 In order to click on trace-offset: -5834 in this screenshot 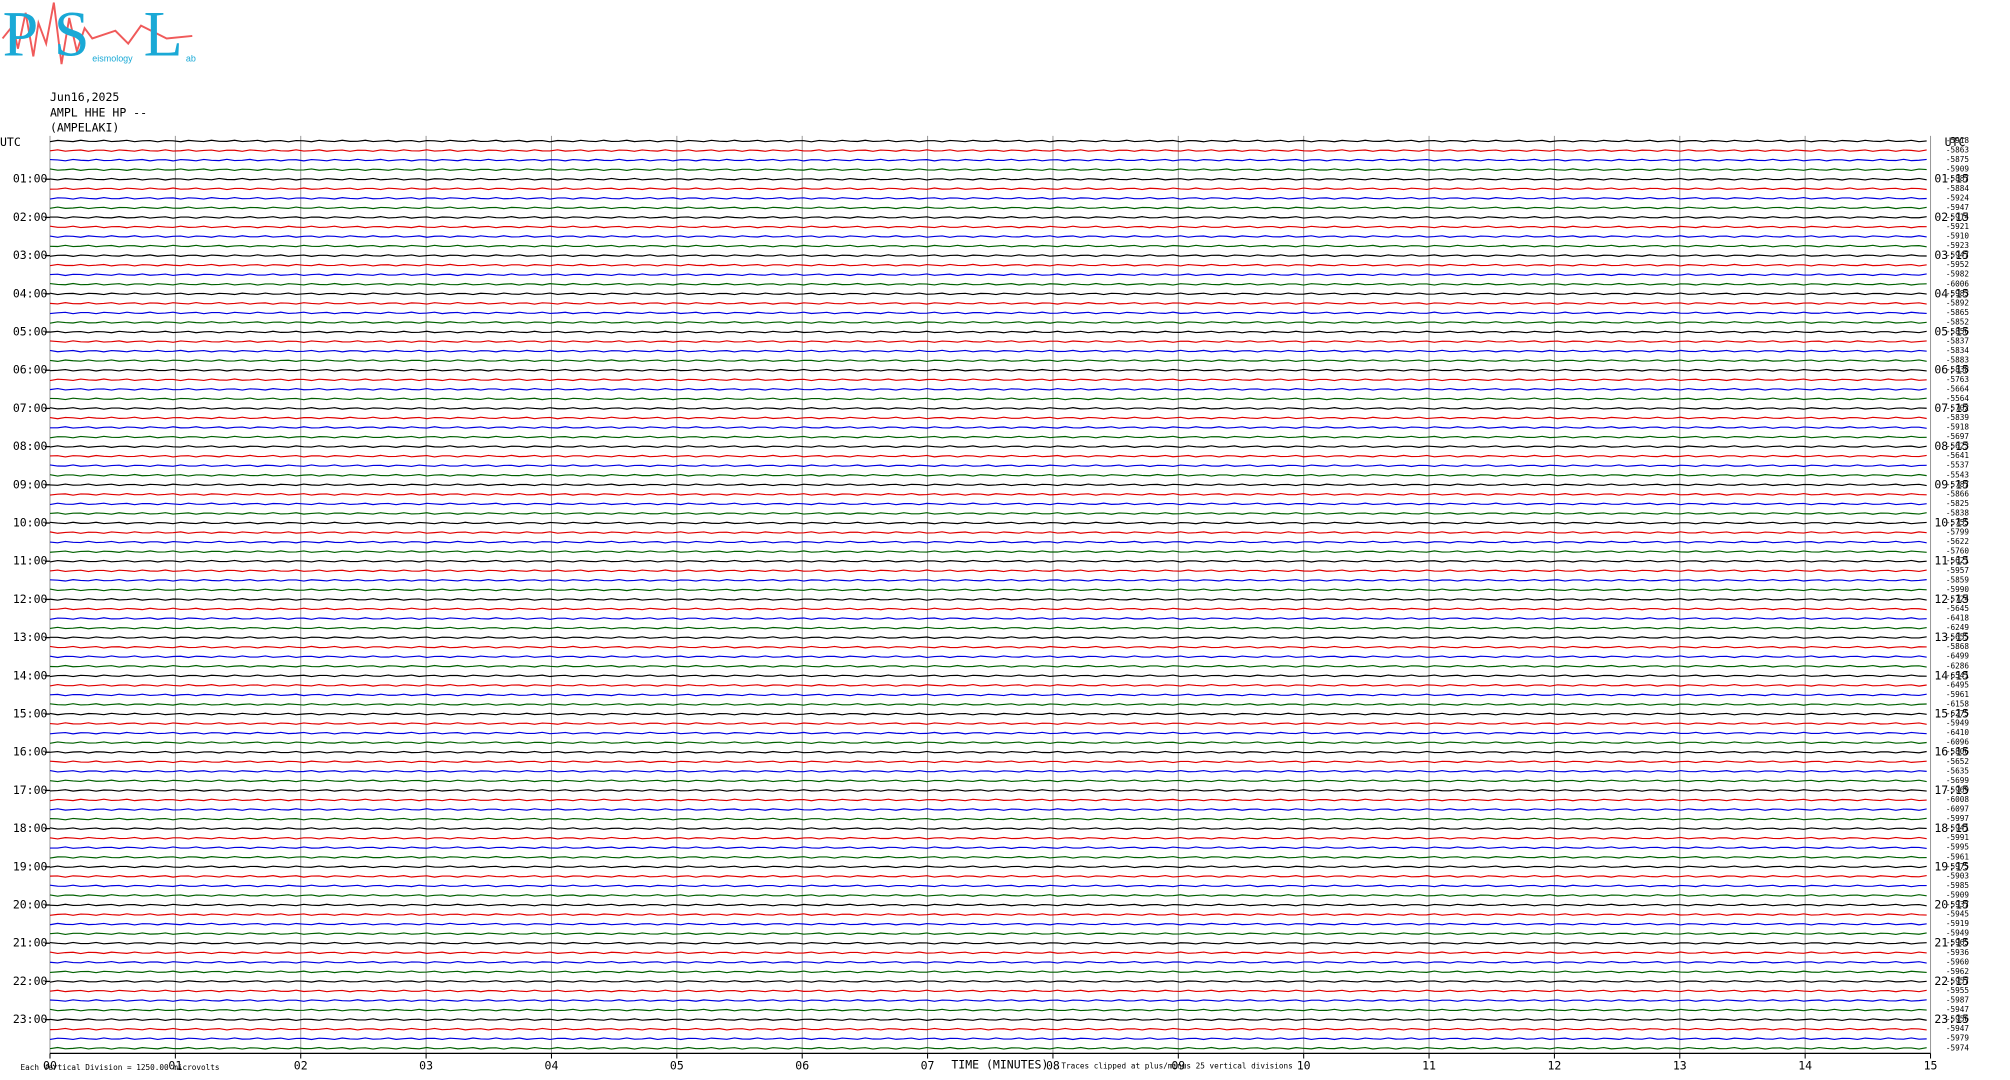, I will do `click(1958, 350)`.